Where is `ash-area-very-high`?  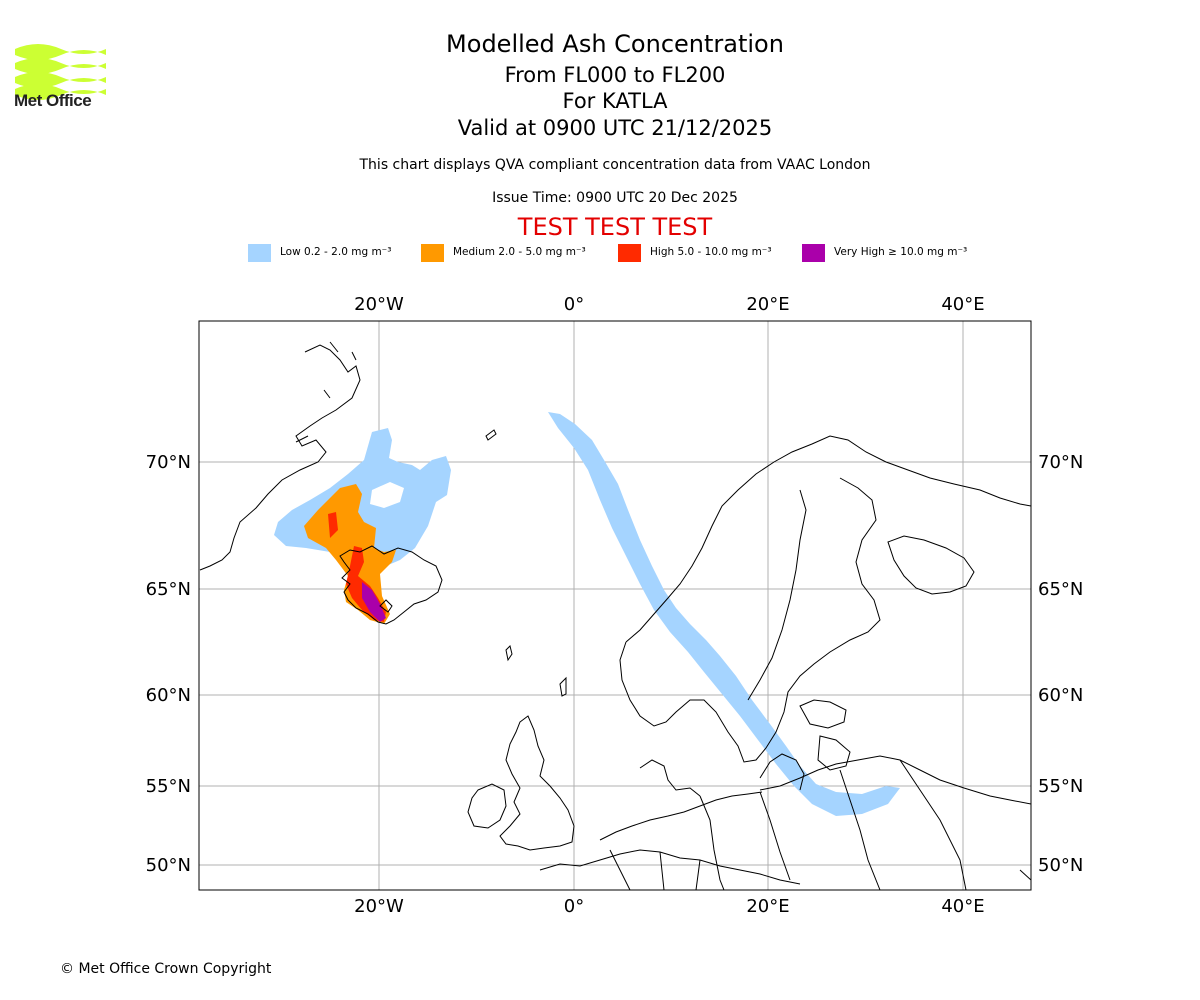 ash-area-very-high is located at coordinates (374, 602).